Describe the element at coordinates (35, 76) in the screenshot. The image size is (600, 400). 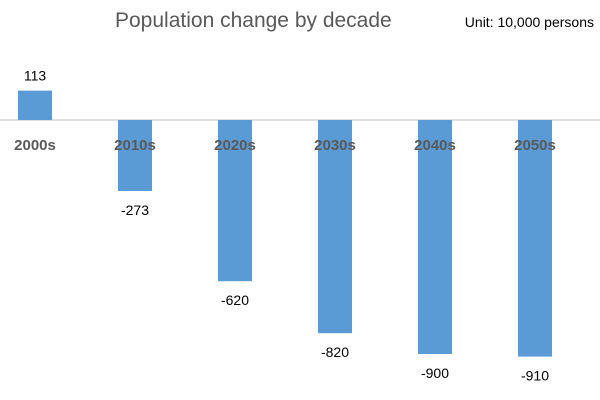
I see `data-label-2000s: 113` at that location.